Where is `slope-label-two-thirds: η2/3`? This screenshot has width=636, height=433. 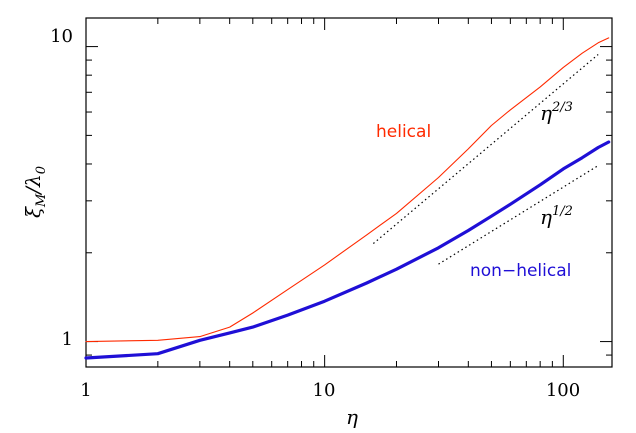
slope-label-two-thirds: η2/3 is located at coordinates (556, 112).